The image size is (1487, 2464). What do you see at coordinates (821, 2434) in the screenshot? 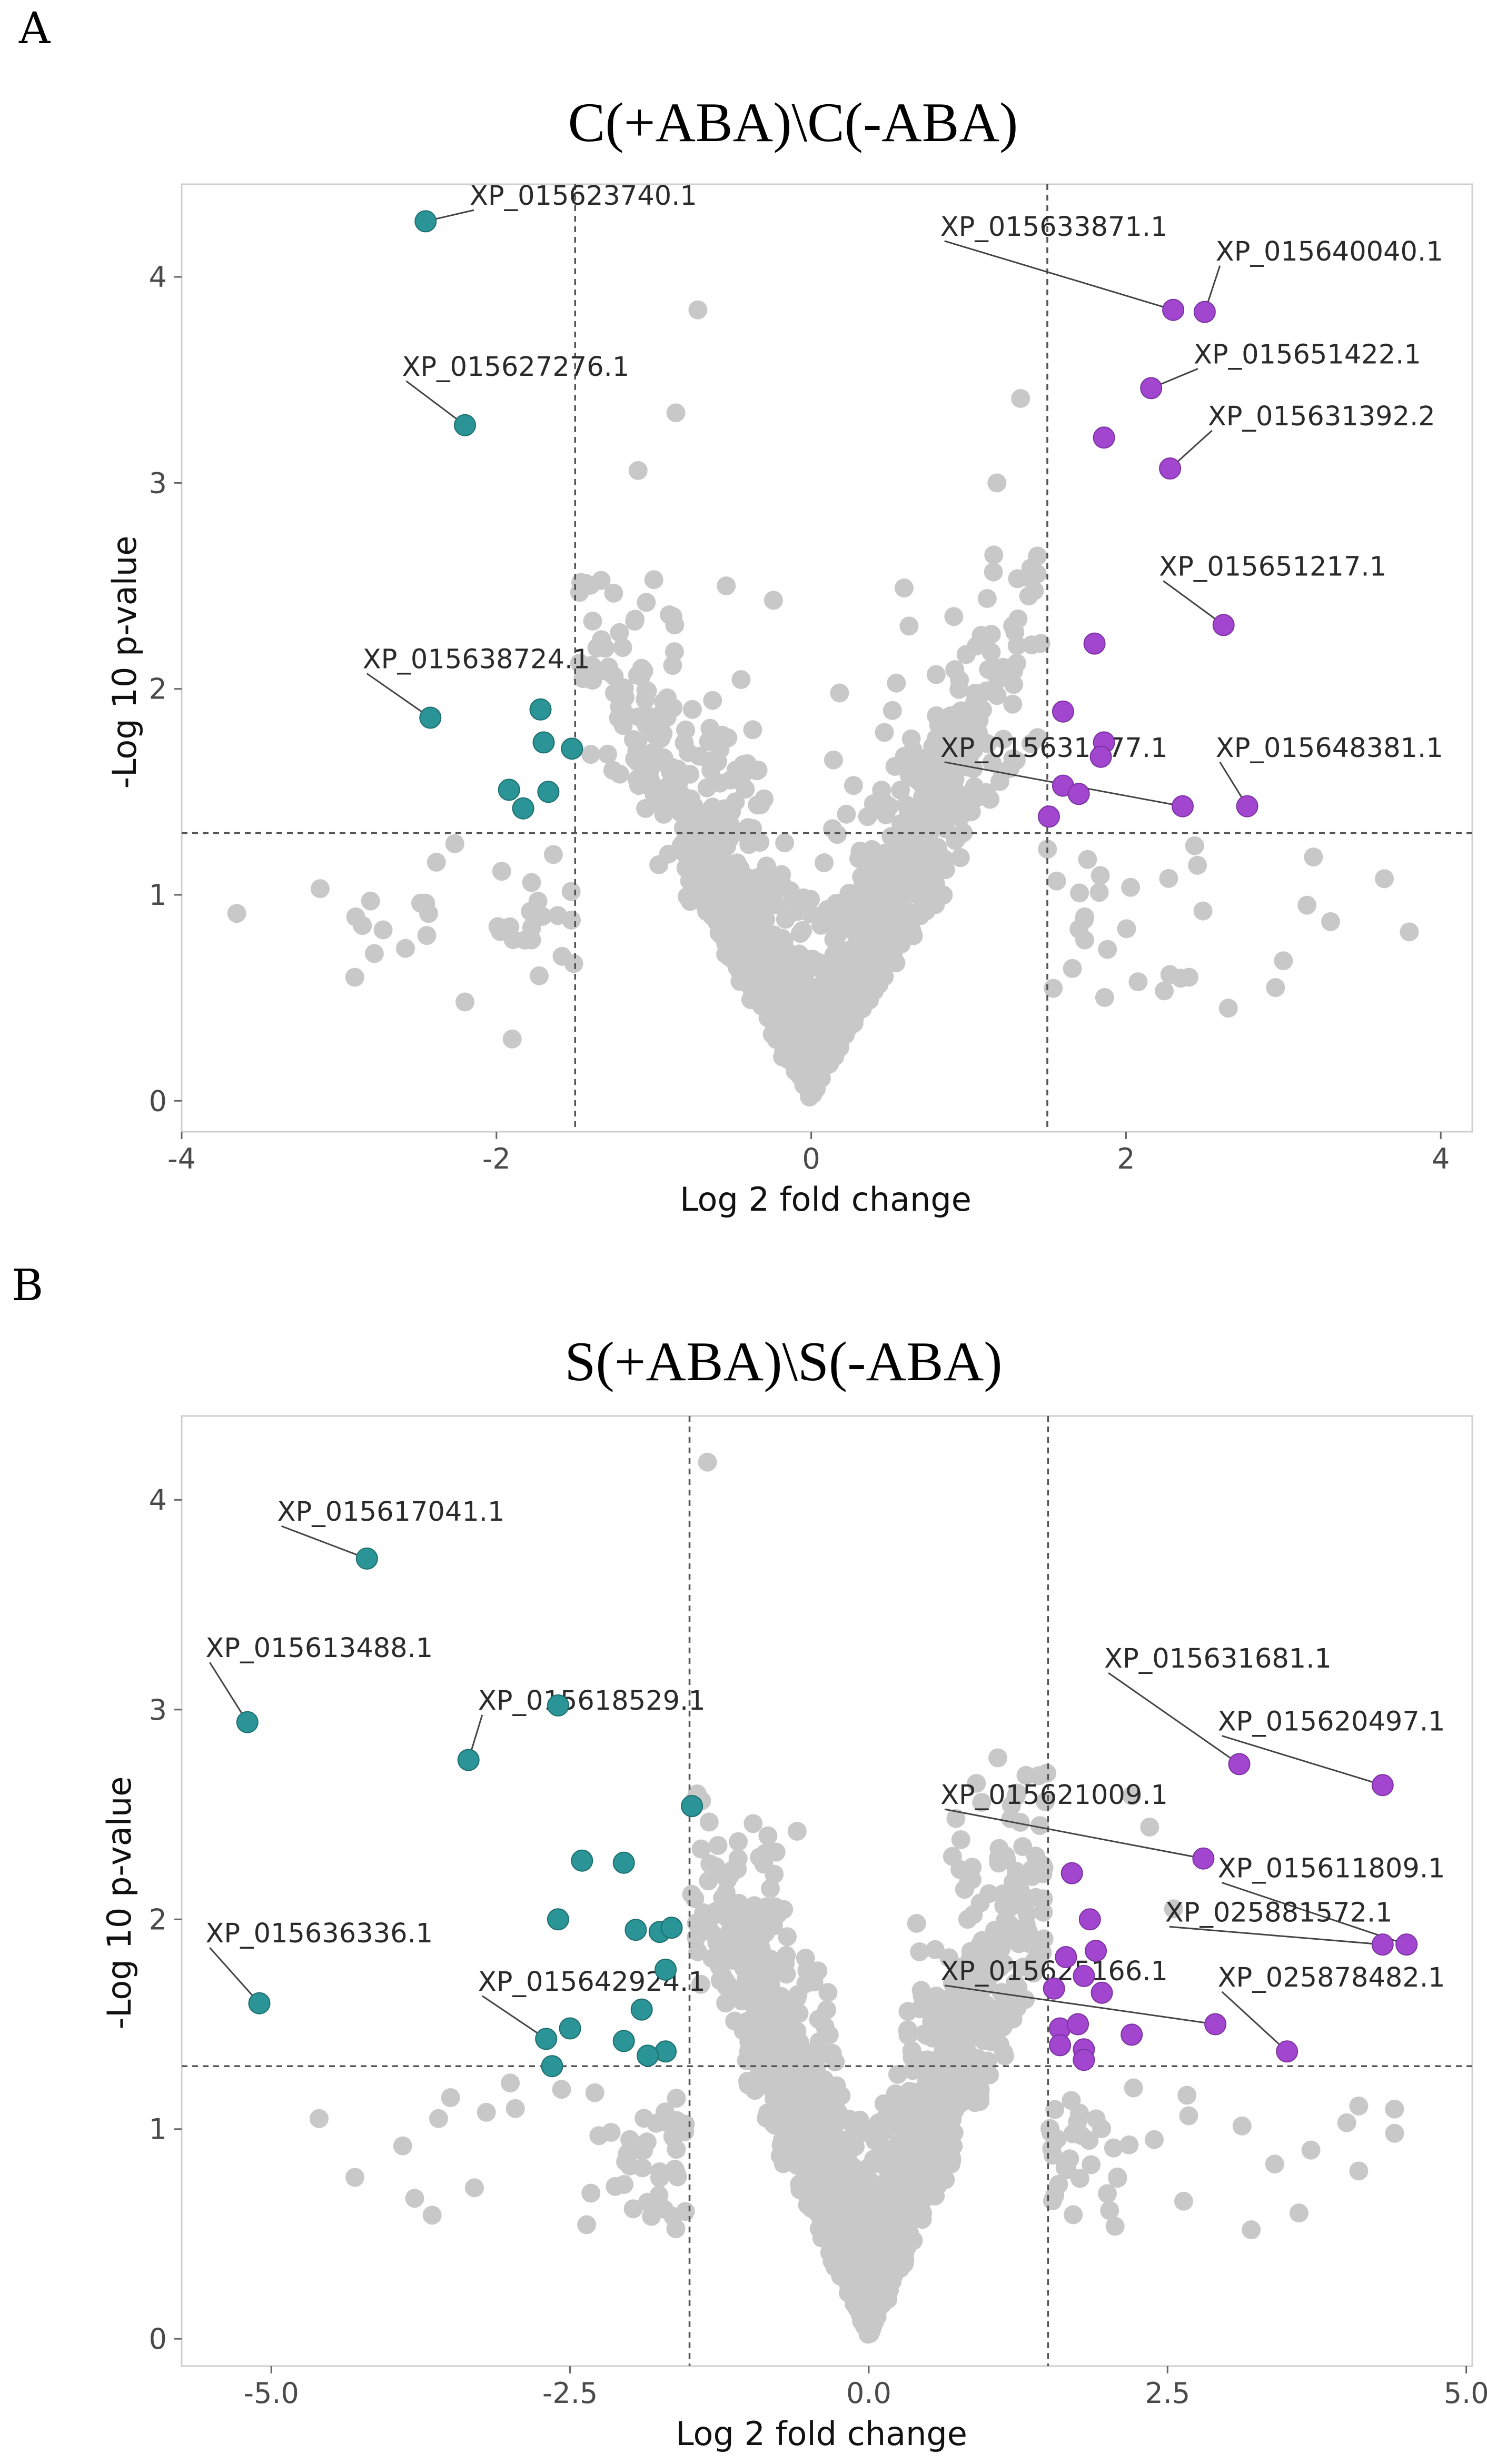
I see `panel-b-x-axis-label: Log 2 fold change` at bounding box center [821, 2434].